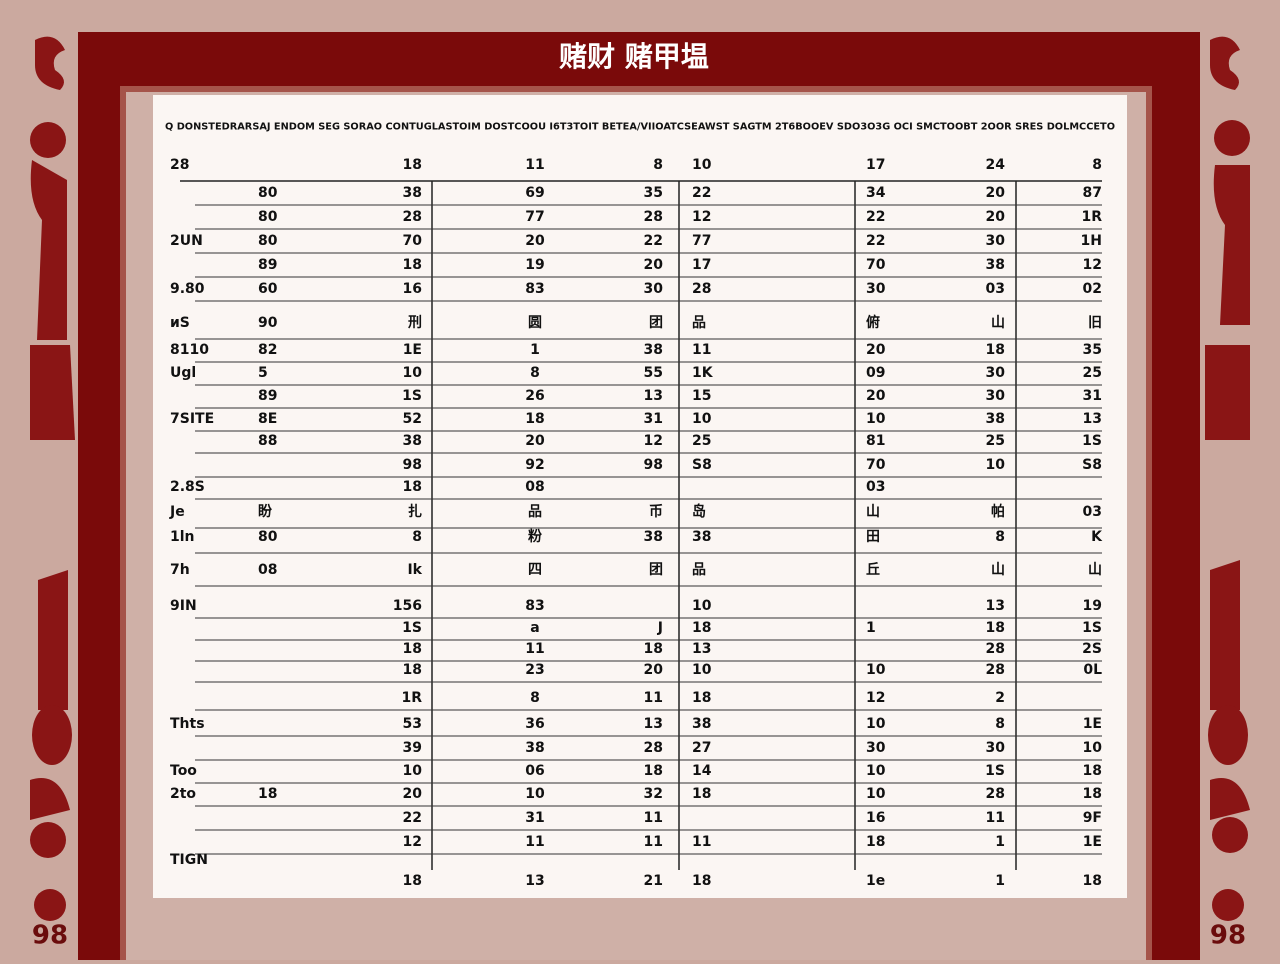 Image resolution: width=1280 pixels, height=964 pixels. What do you see at coordinates (192, 419) in the screenshot?
I see `table-cell: 7SITE` at bounding box center [192, 419].